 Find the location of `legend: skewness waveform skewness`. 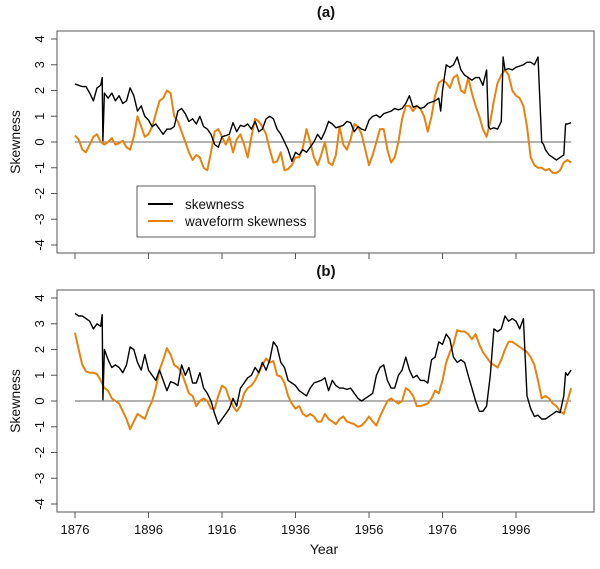

legend: skewness waveform skewness is located at coordinates (226, 211).